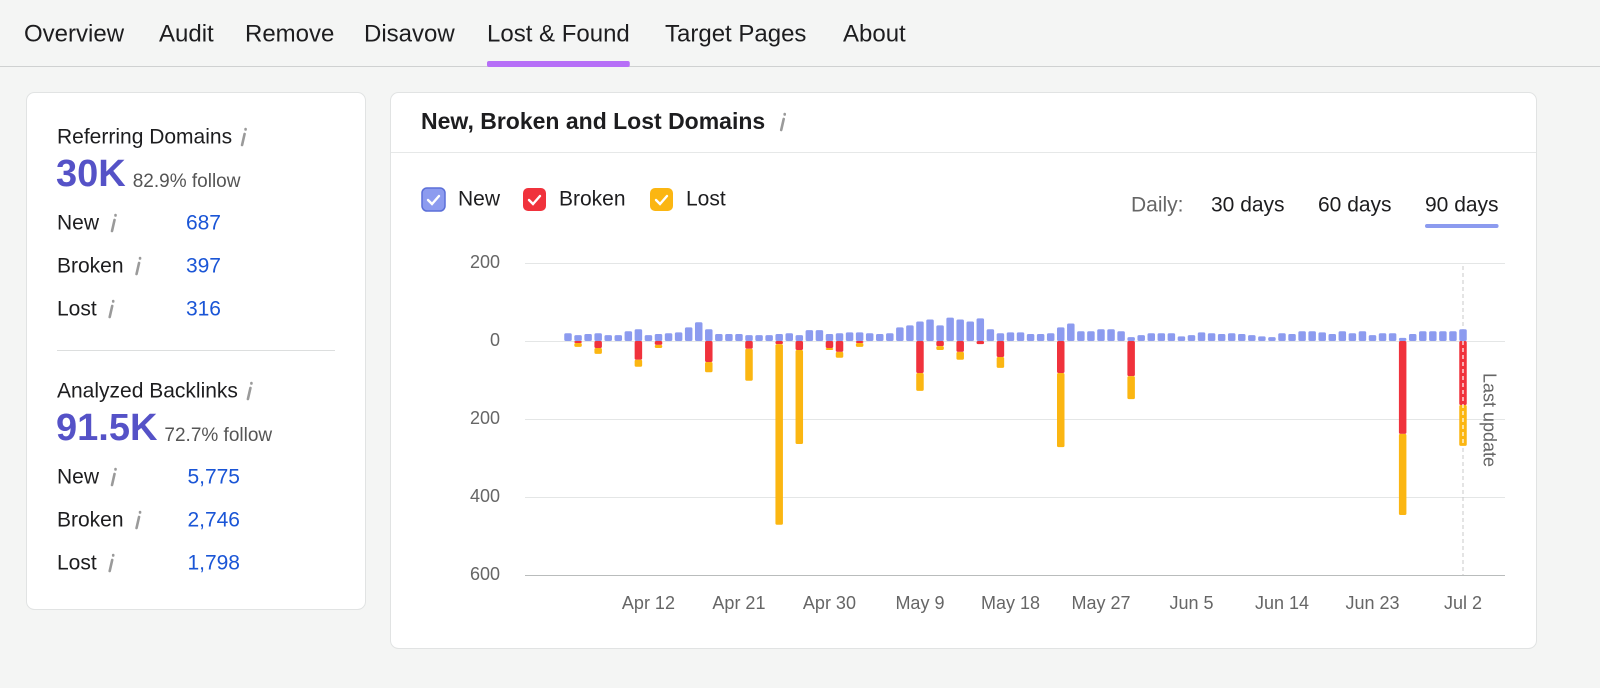  What do you see at coordinates (1157, 205) in the screenshot?
I see `period-label: Daily:` at bounding box center [1157, 205].